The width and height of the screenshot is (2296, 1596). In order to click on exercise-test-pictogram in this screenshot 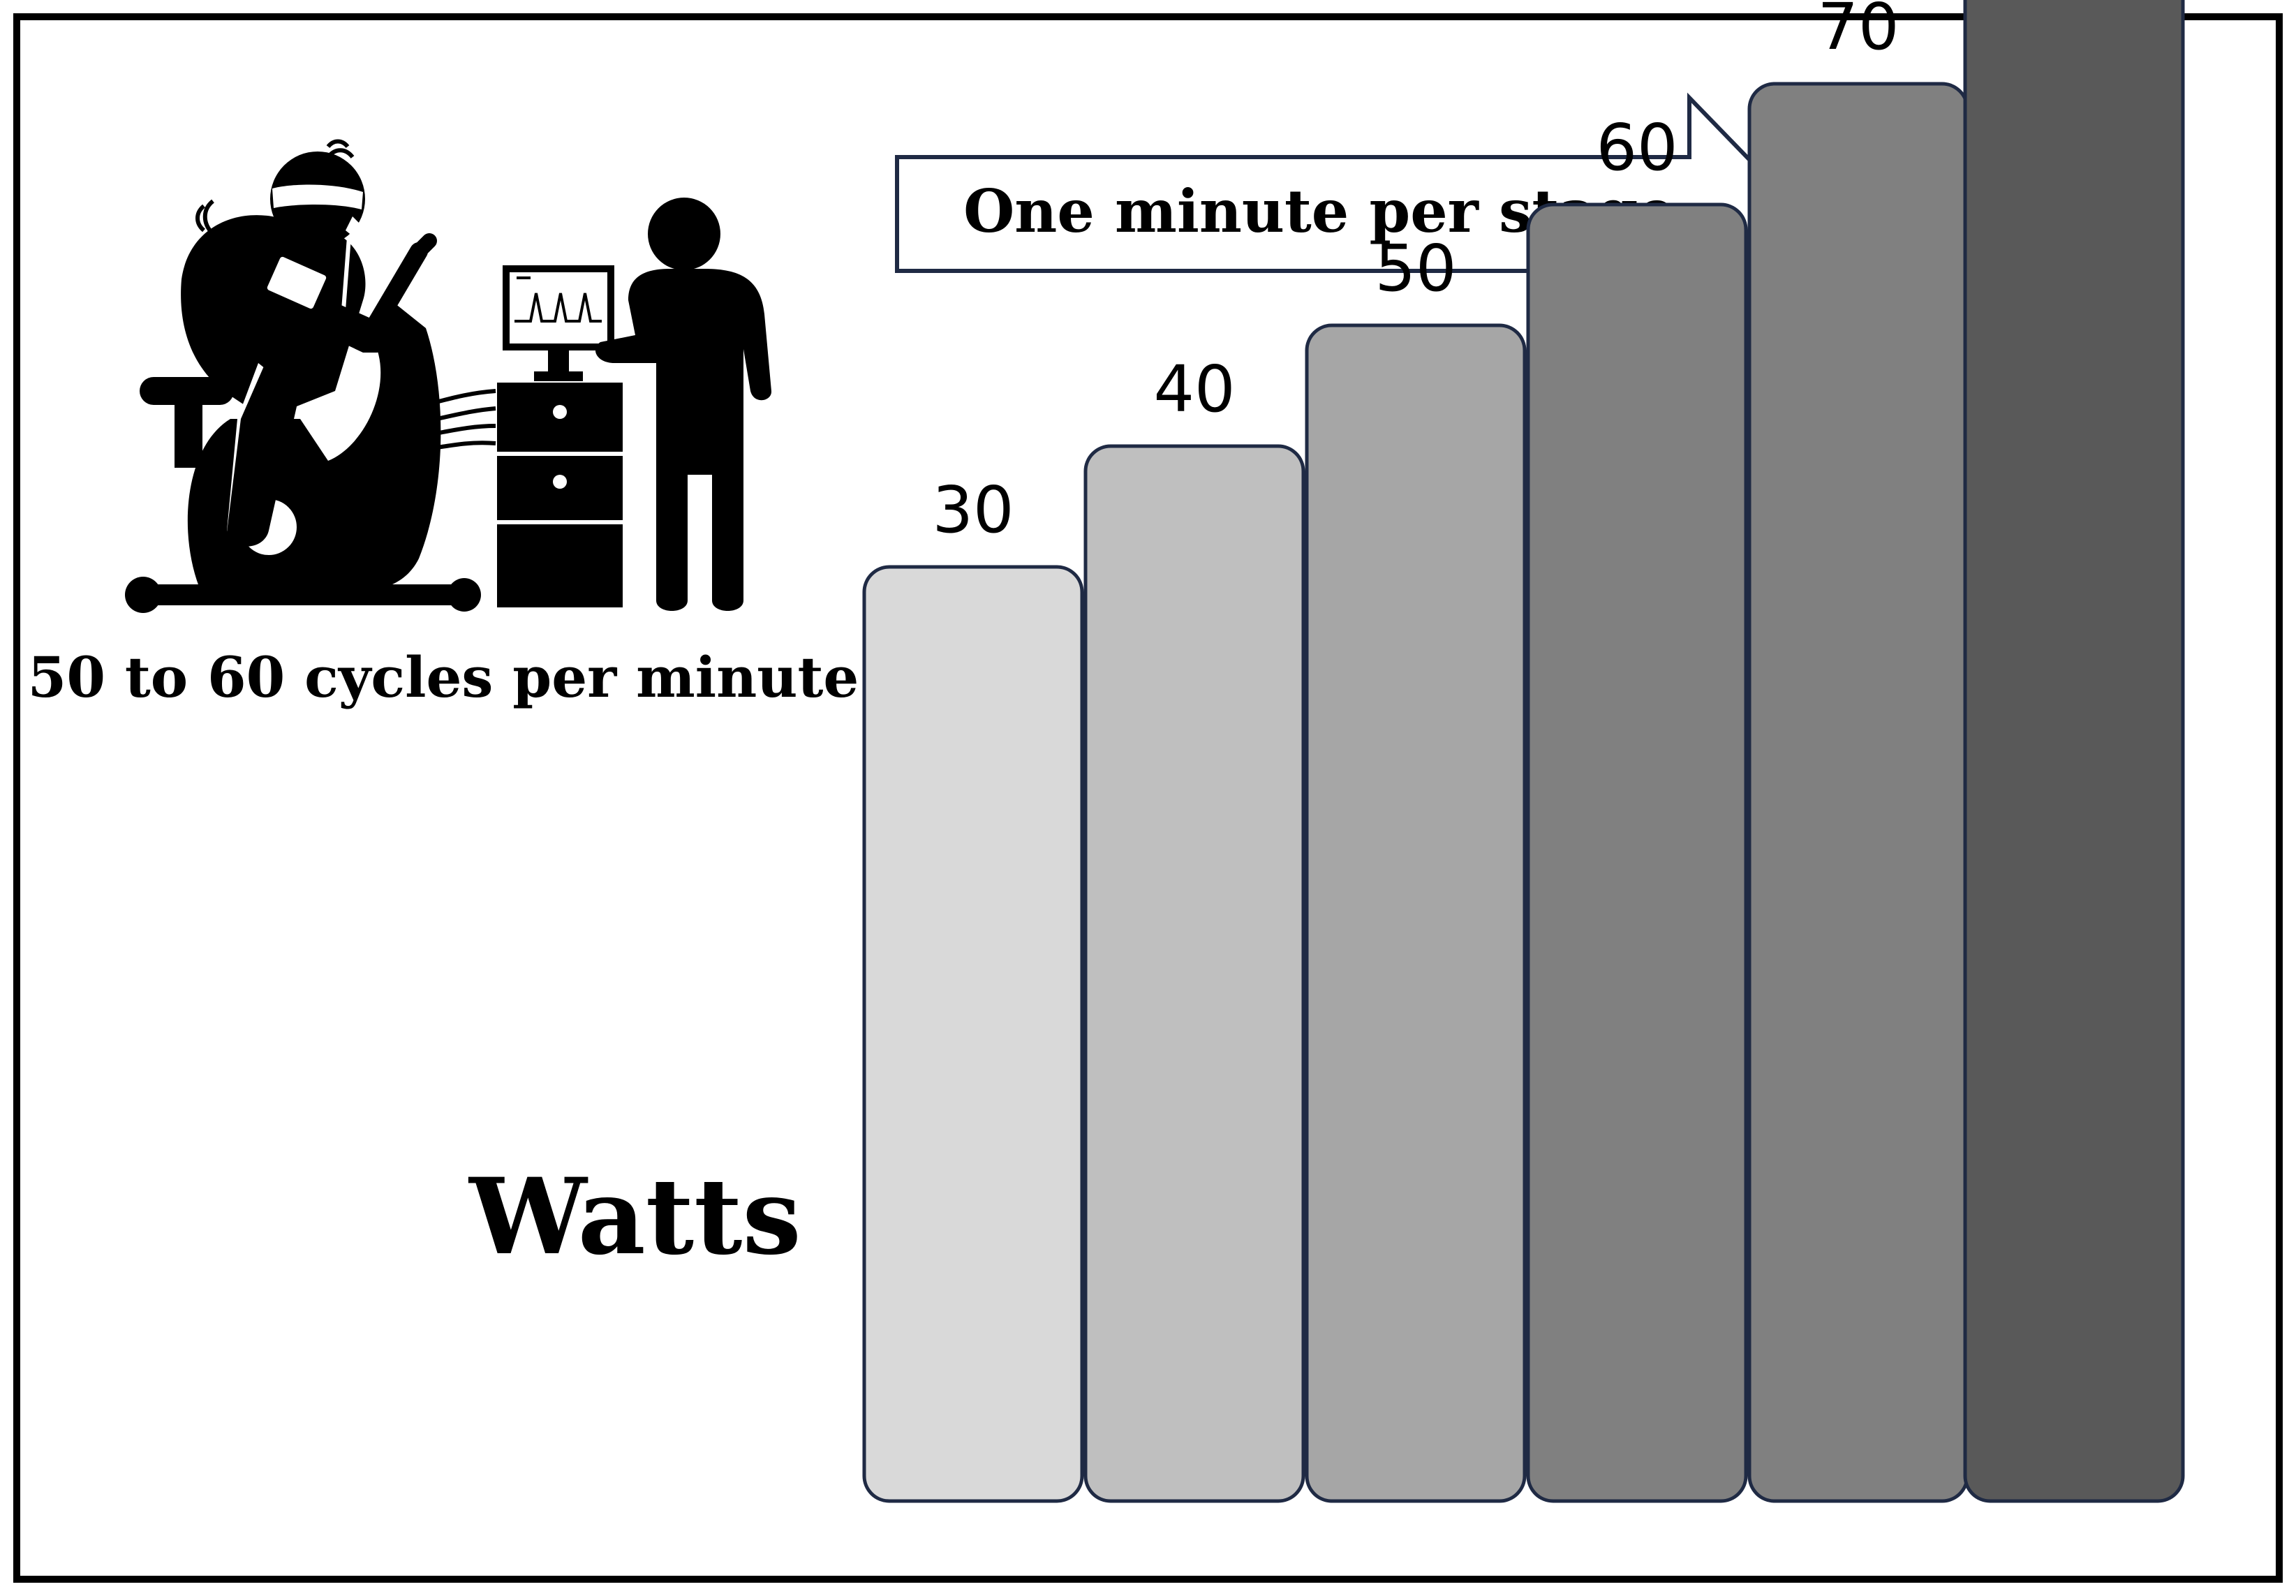, I will do `click(448, 376)`.